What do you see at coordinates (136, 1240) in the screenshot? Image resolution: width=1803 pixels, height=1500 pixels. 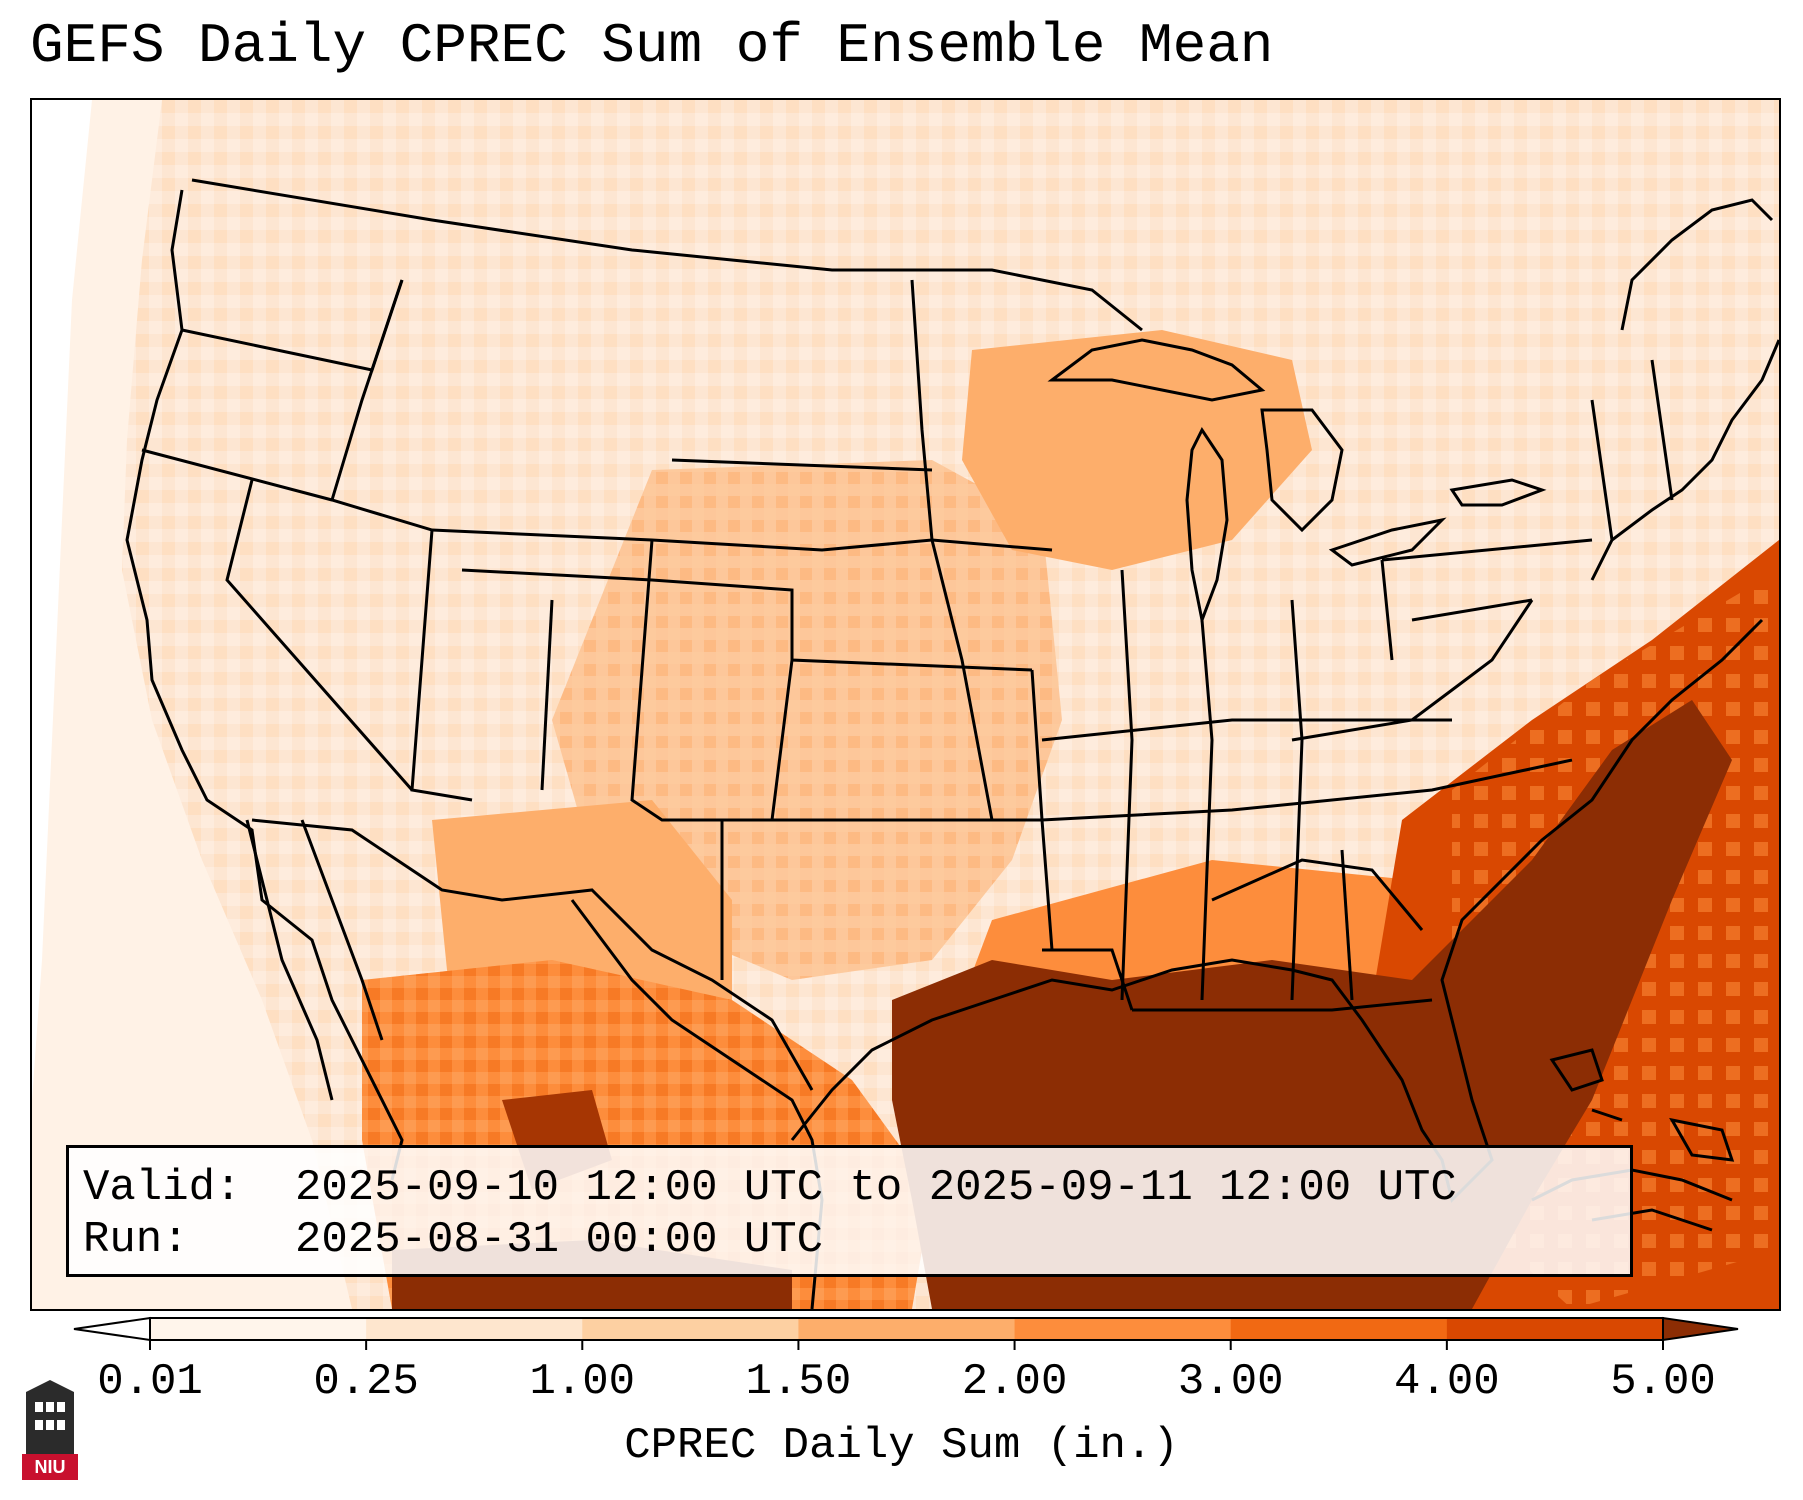 I see `run-label: Run:` at bounding box center [136, 1240].